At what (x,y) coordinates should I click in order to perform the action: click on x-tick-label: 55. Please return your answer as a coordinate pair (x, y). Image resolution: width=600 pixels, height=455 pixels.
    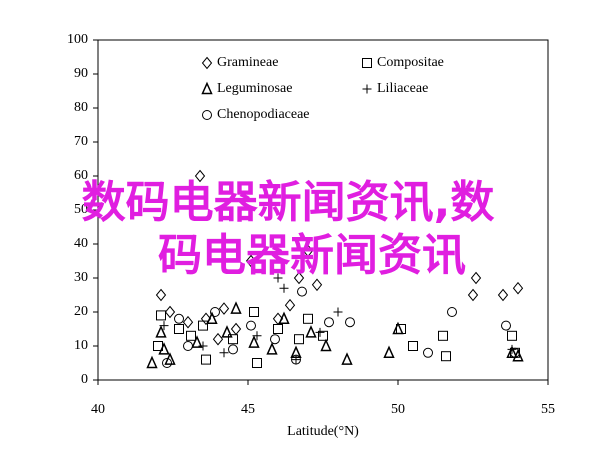
    Looking at the image, I should click on (548, 409).